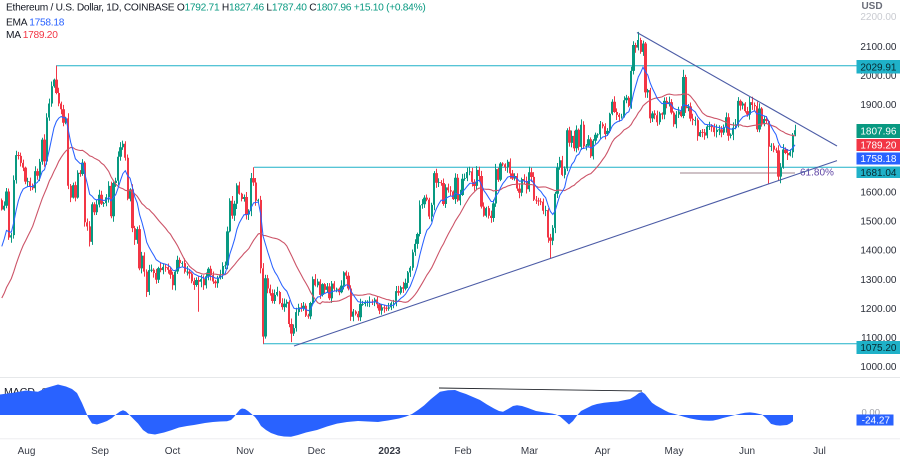 The height and width of the screenshot is (461, 900). I want to click on svg-text: Sep, so click(100, 451).